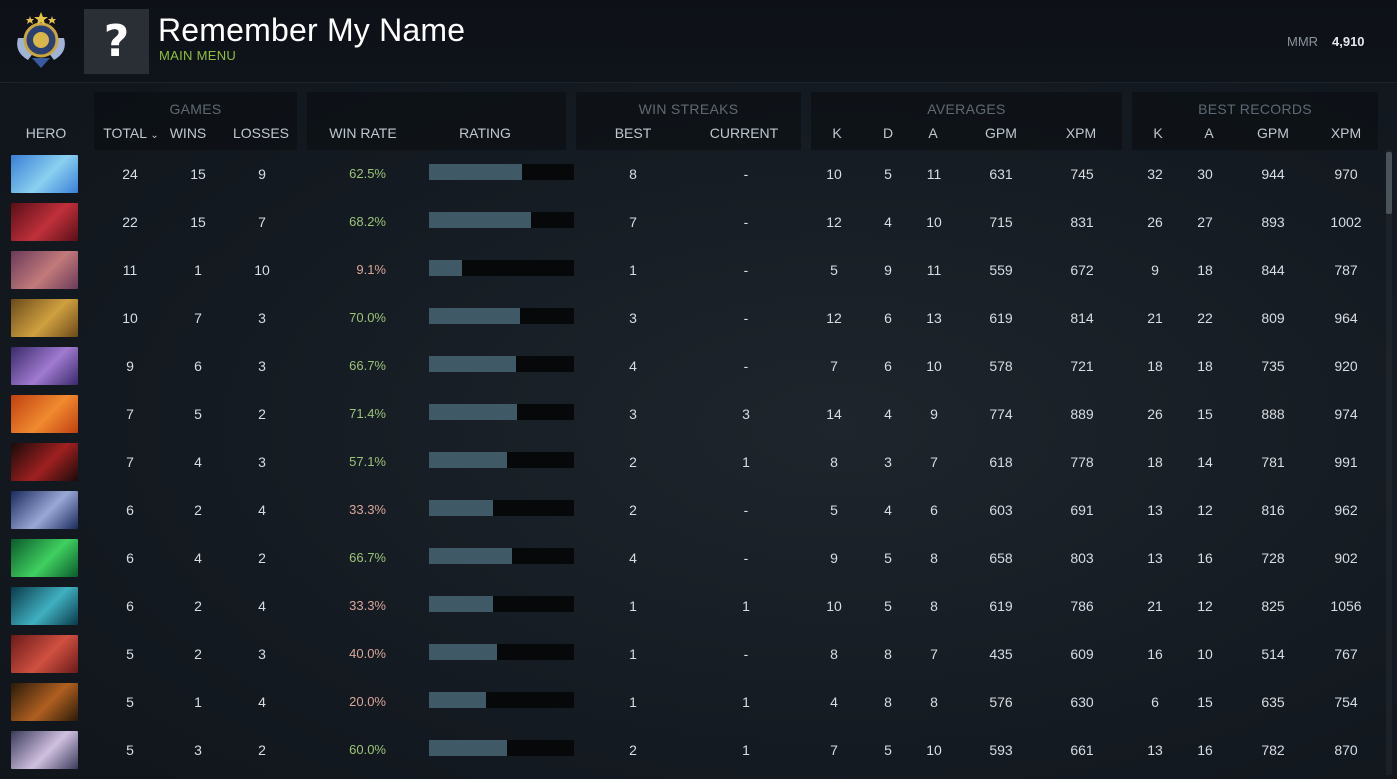 This screenshot has height=779, width=1397. I want to click on cell-avg-gpm: 618, so click(1001, 462).